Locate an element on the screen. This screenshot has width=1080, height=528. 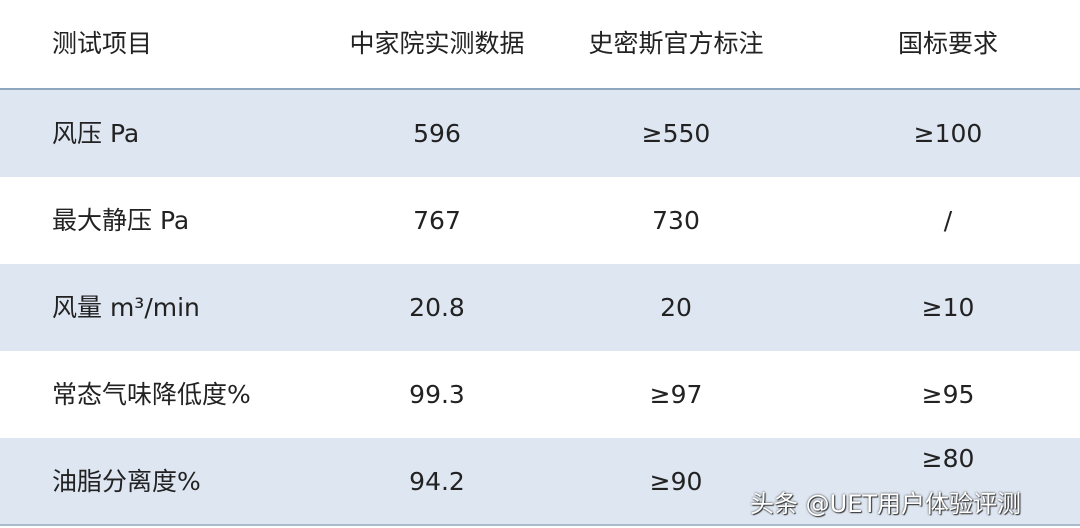
cell-standard: ≥100 is located at coordinates (948, 133).